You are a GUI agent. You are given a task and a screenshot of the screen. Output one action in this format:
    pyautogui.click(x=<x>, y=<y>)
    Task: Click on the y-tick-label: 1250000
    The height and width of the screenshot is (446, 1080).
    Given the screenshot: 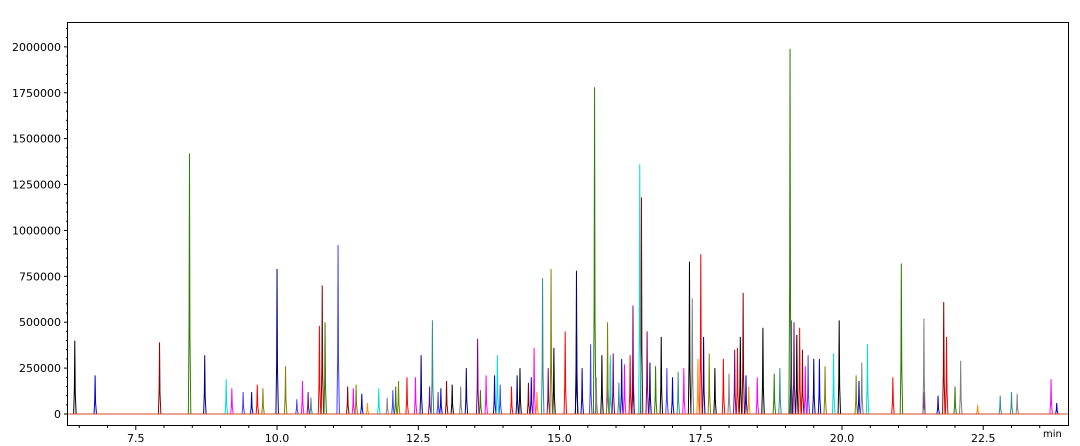 What is the action you would take?
    pyautogui.click(x=36, y=185)
    